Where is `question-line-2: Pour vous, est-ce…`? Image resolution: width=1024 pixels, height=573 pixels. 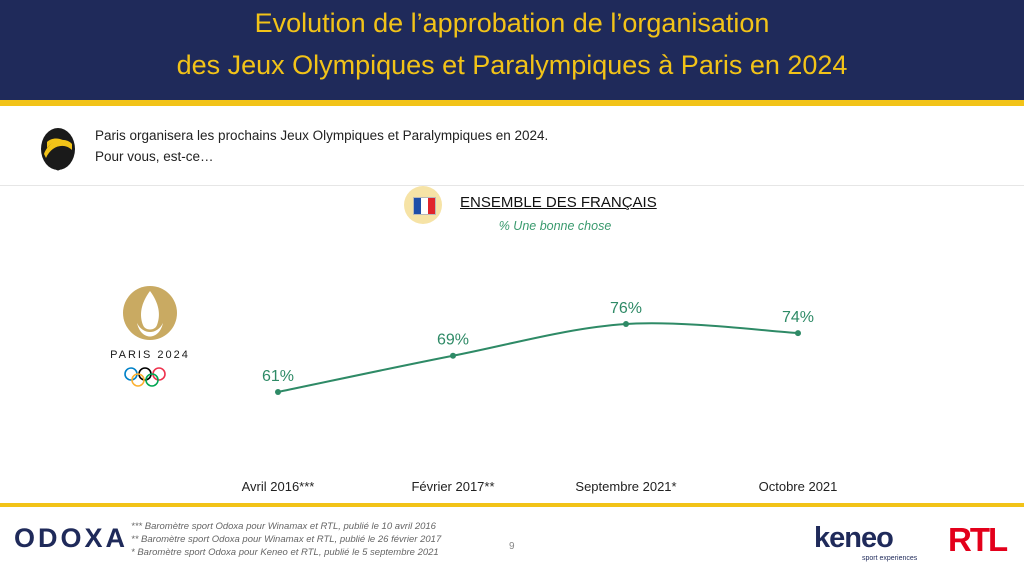
question-line-2: Pour vous, est-ce… is located at coordinates (154, 156).